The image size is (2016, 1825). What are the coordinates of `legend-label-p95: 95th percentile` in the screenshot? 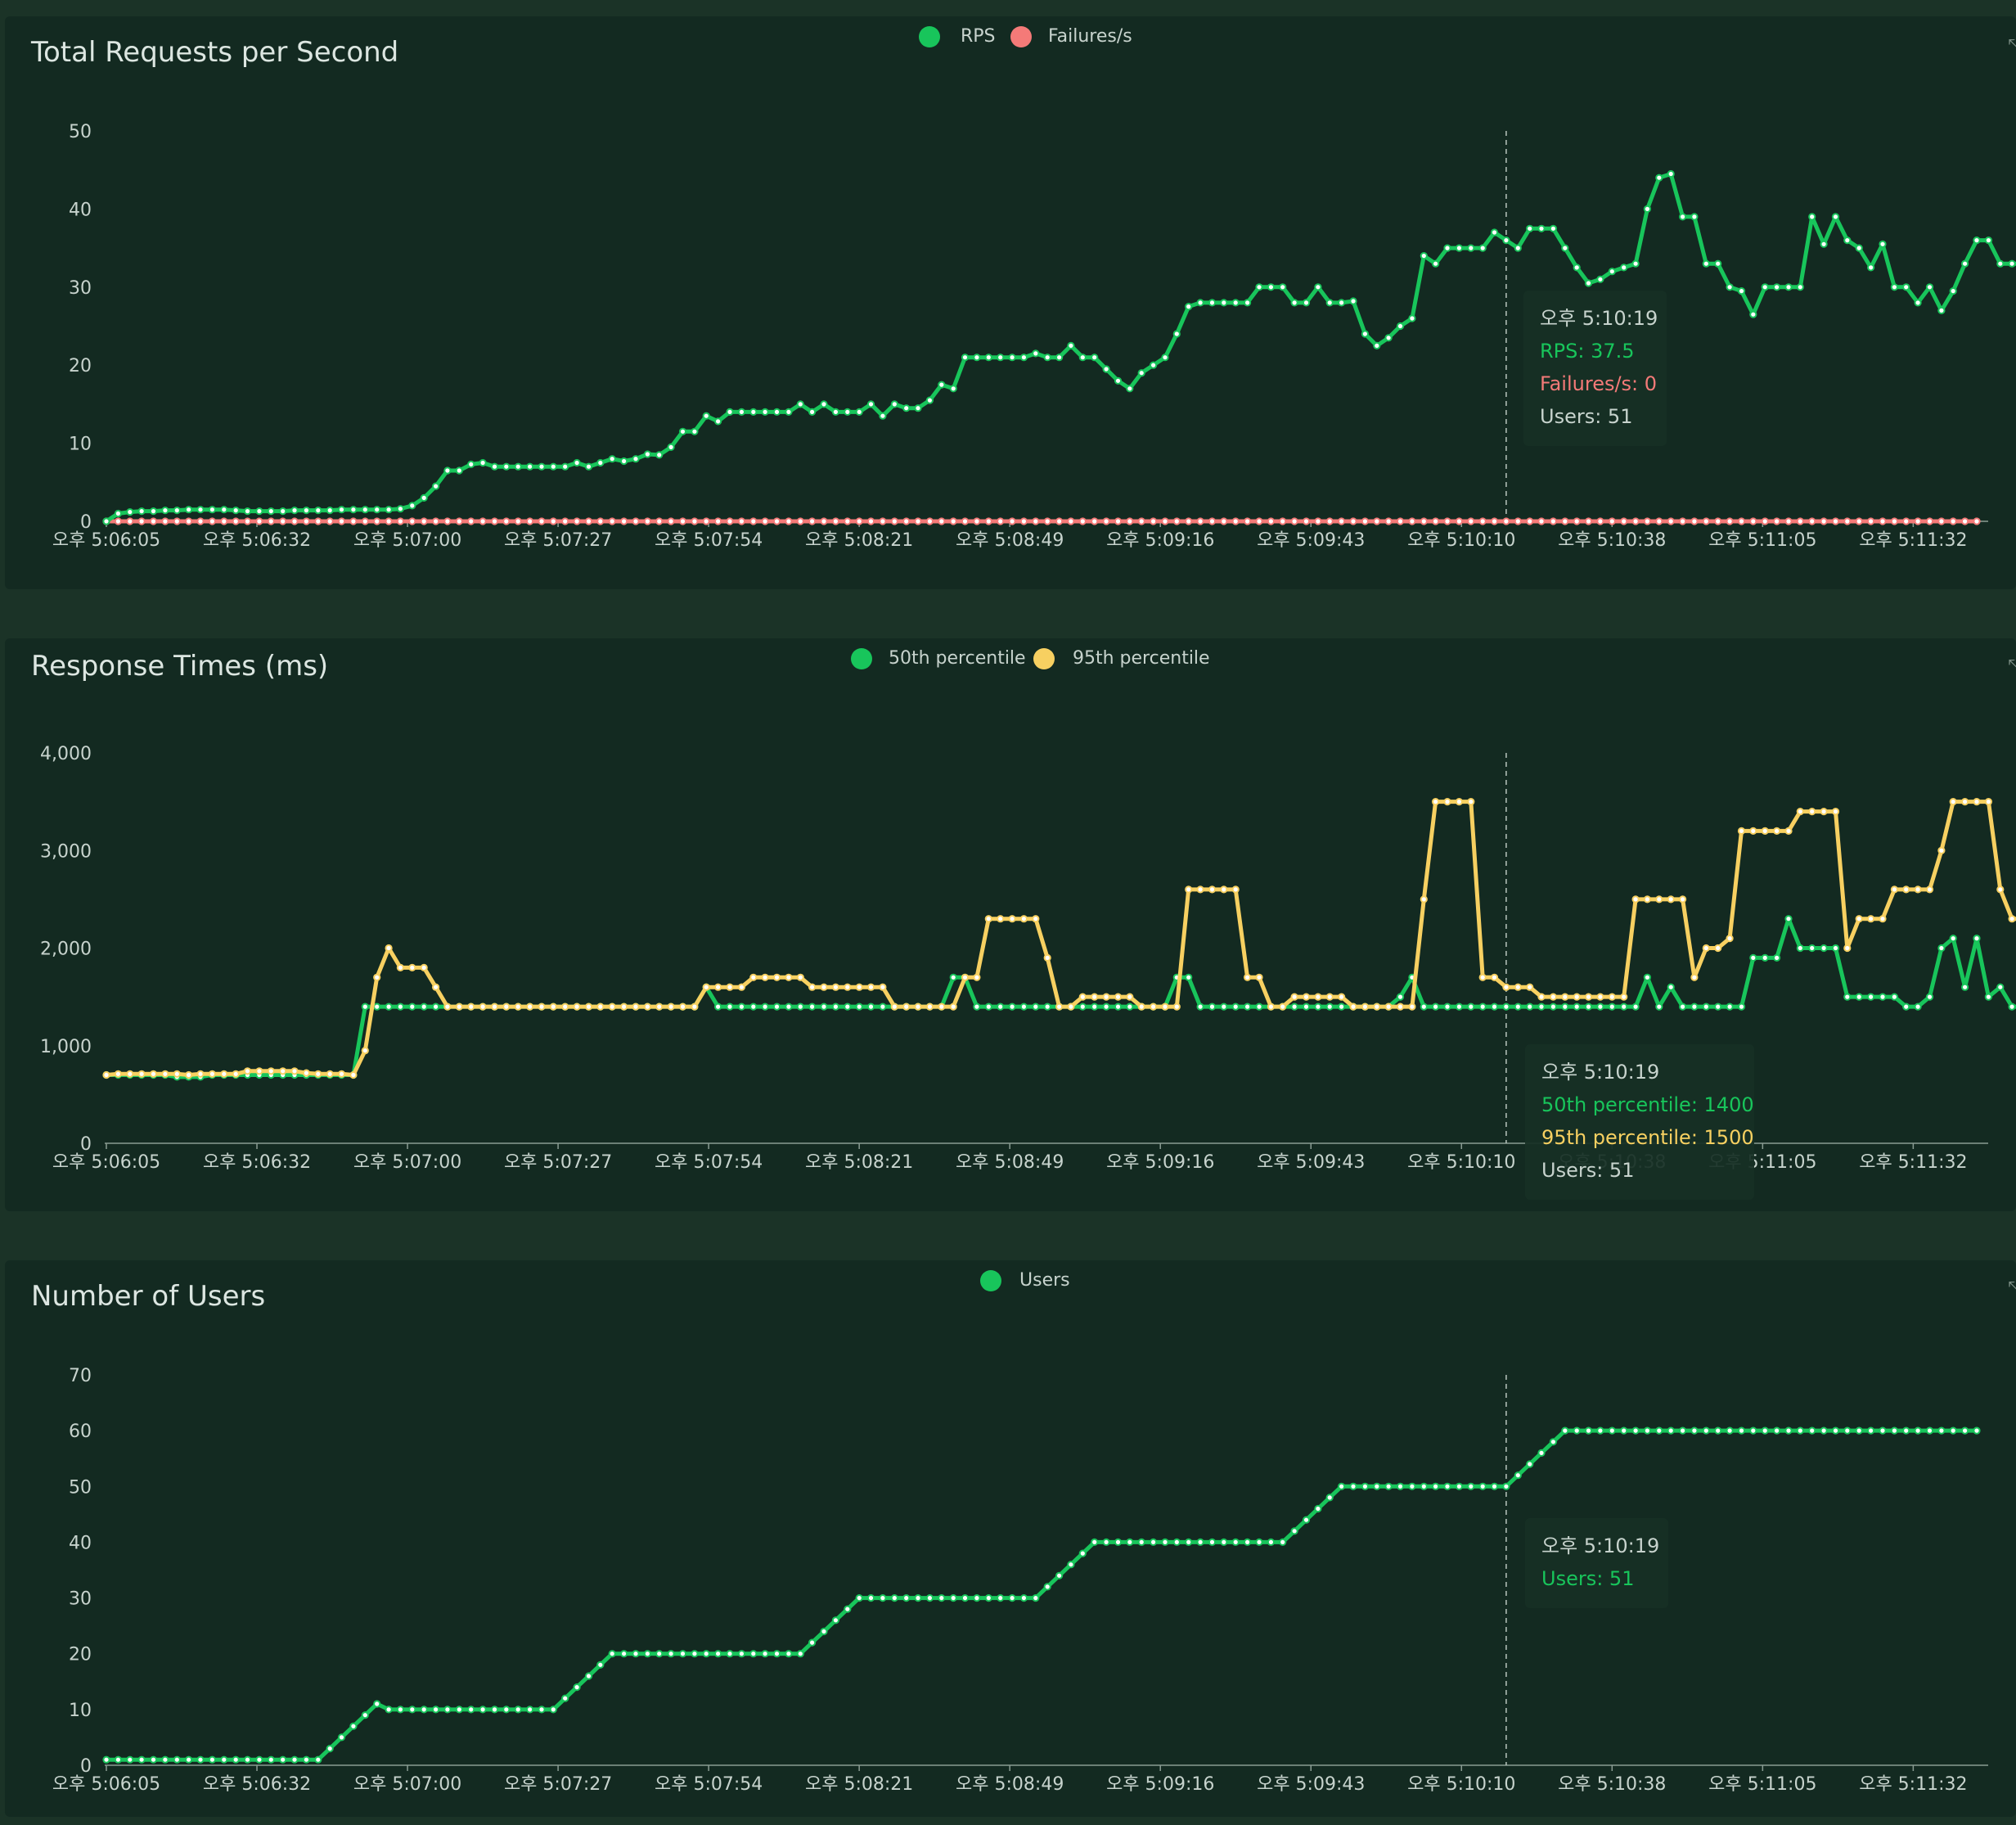 It's located at (1142, 659).